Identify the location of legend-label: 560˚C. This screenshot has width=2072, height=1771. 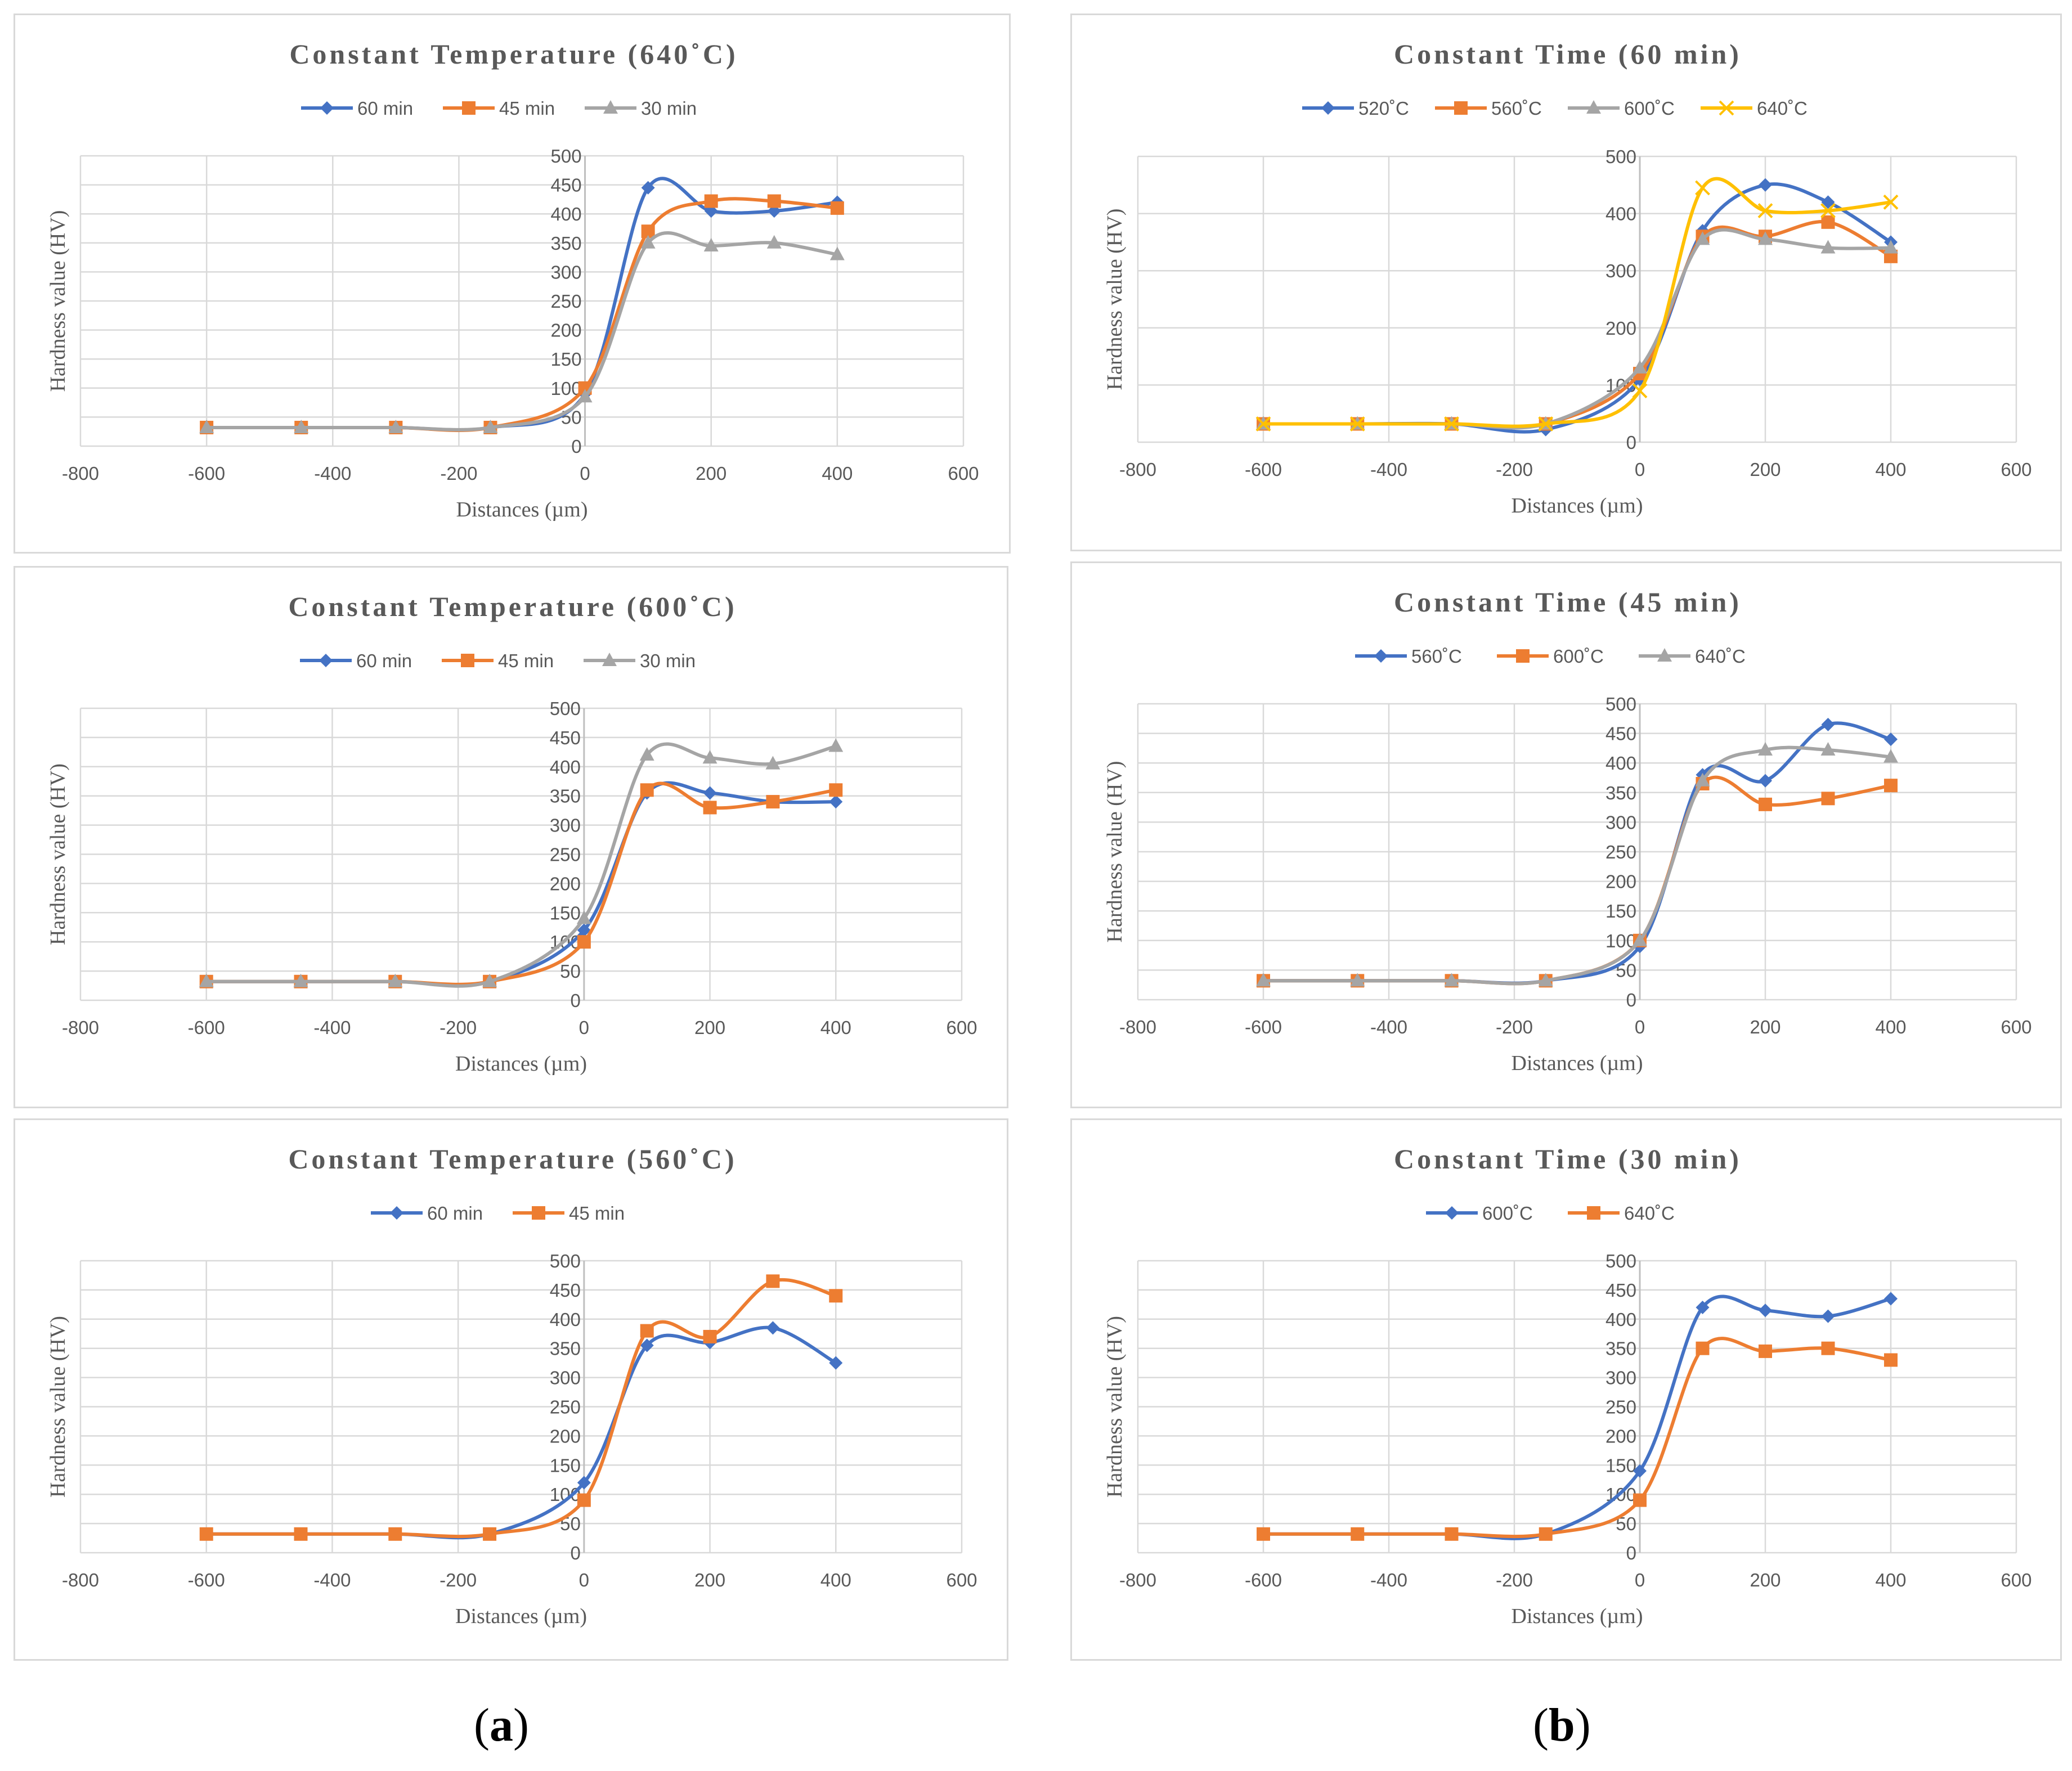
(1436, 656).